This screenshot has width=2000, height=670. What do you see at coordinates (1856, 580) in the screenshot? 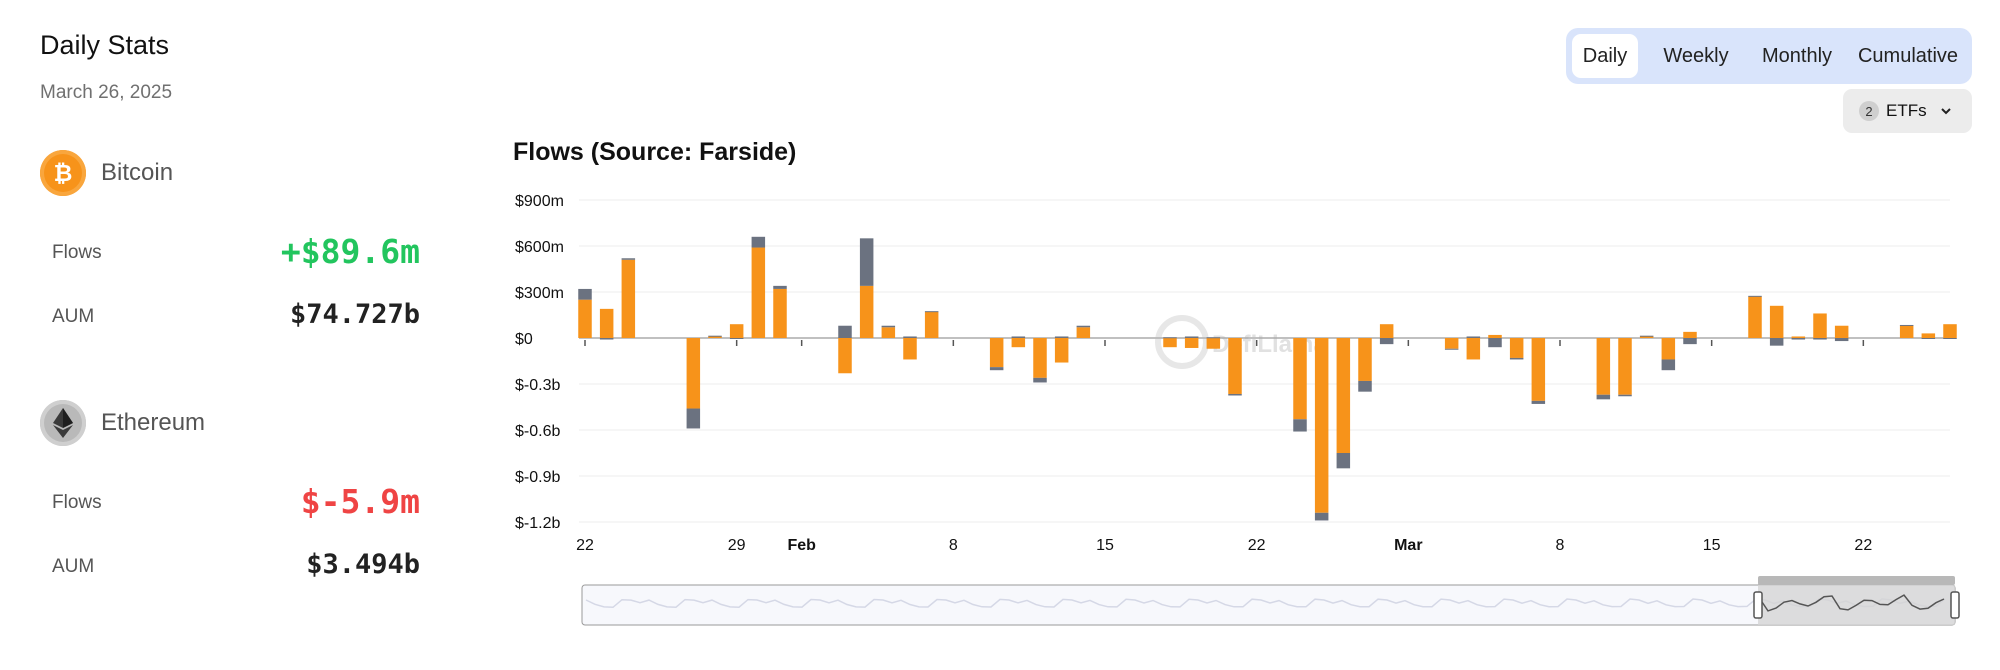
I see `zoom-drag-bar` at bounding box center [1856, 580].